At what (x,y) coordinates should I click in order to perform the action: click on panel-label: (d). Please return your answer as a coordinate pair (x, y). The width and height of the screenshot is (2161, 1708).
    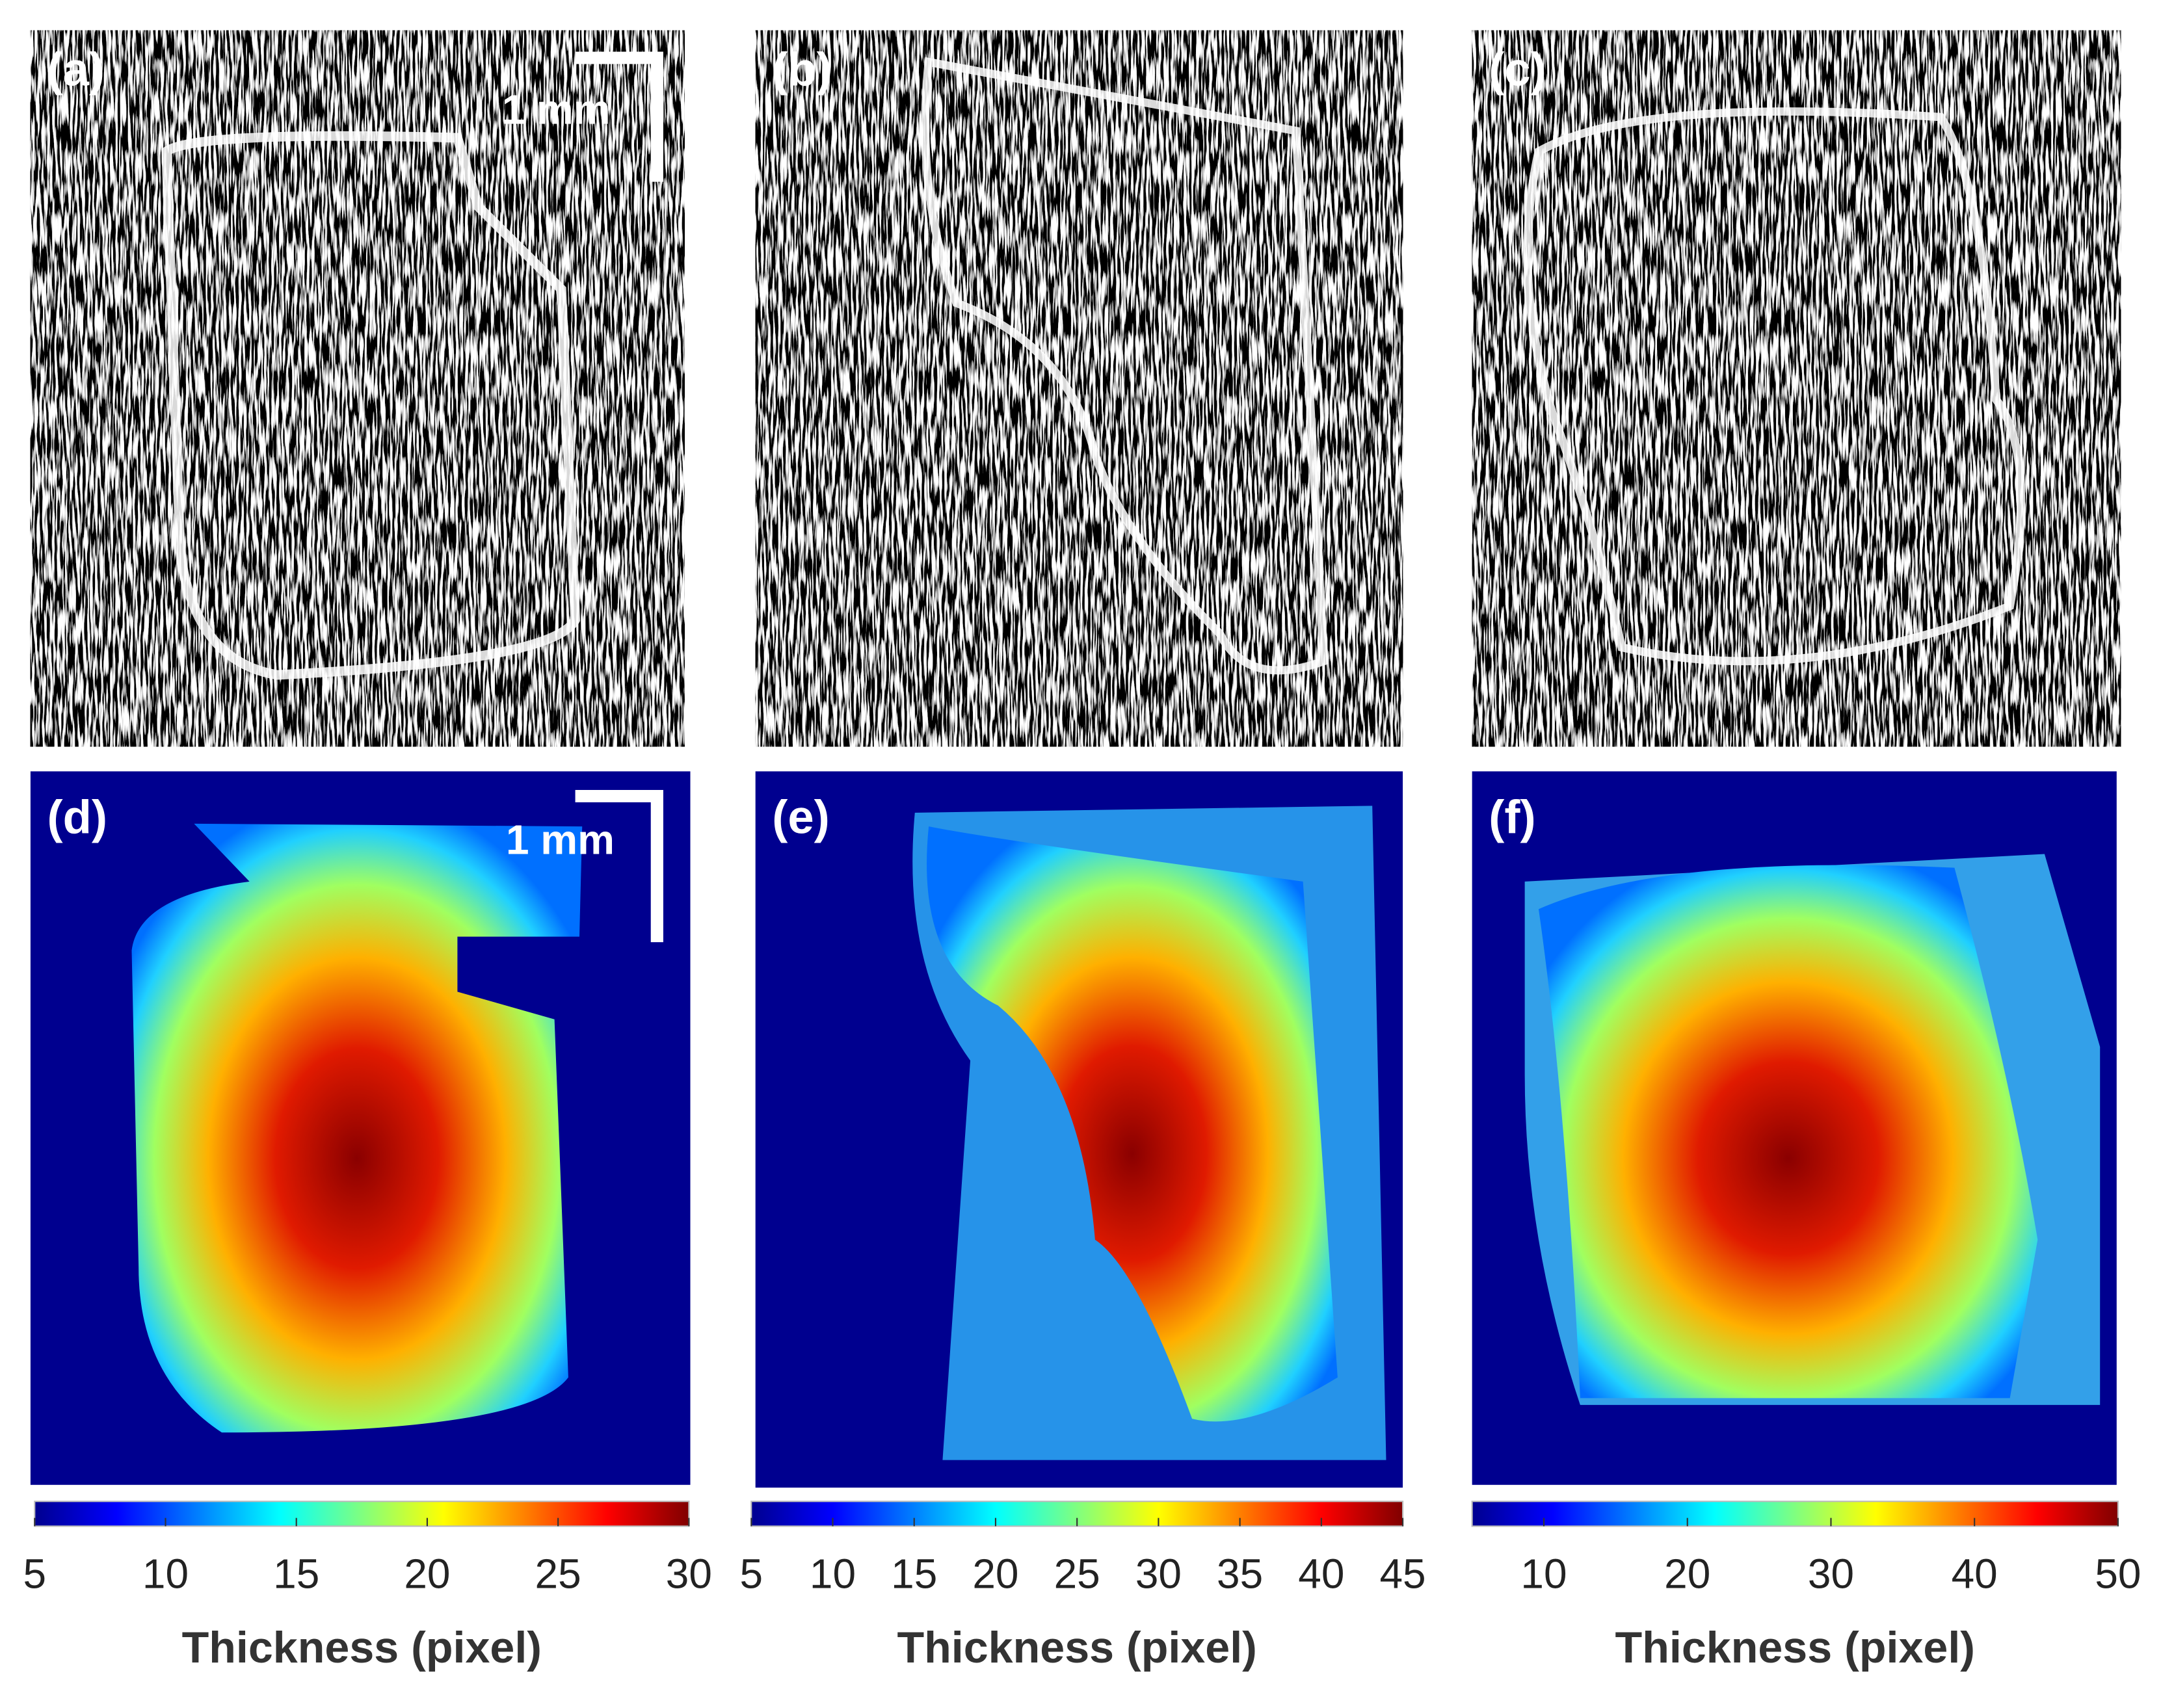
    Looking at the image, I should click on (77, 818).